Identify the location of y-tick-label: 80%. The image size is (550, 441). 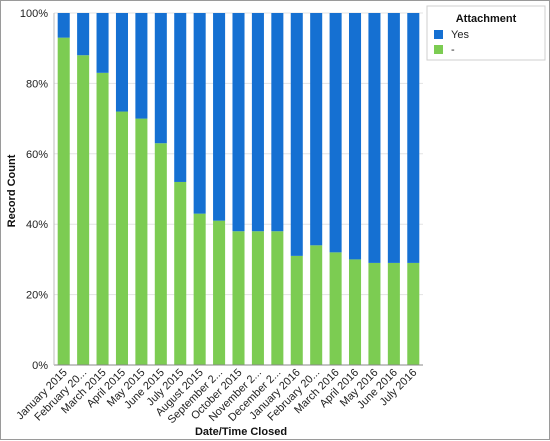
(37, 84).